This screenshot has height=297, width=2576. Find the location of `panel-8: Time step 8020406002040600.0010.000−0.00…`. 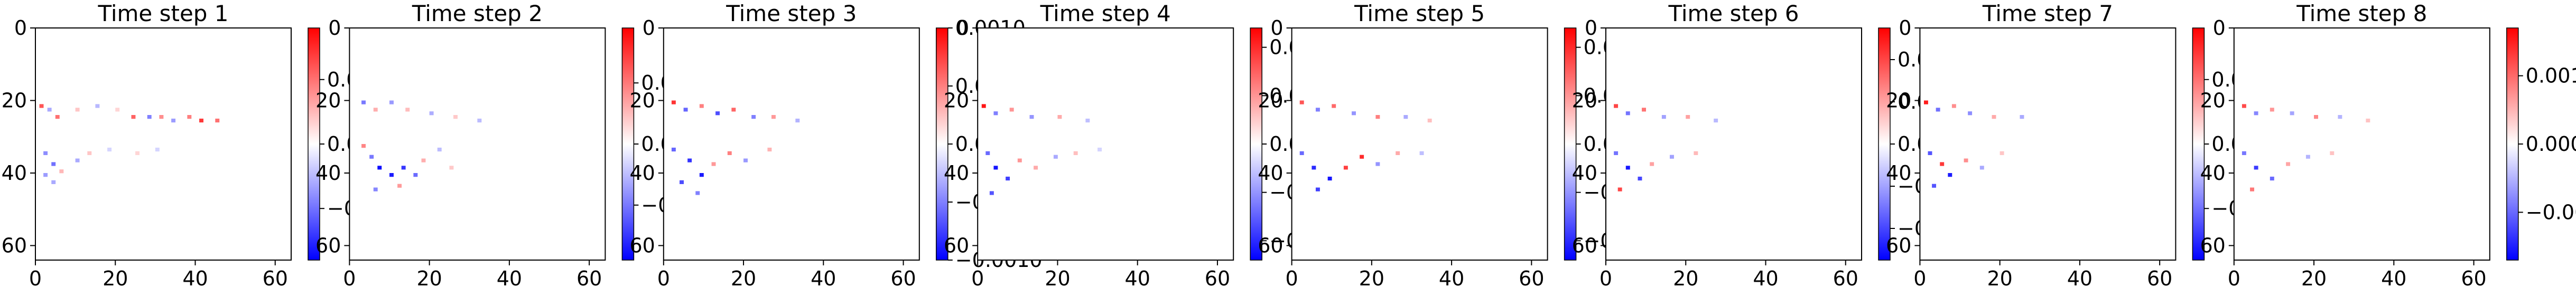

panel-8: Time step 8020406002040600.0010.000−0.00… is located at coordinates (2388, 145).